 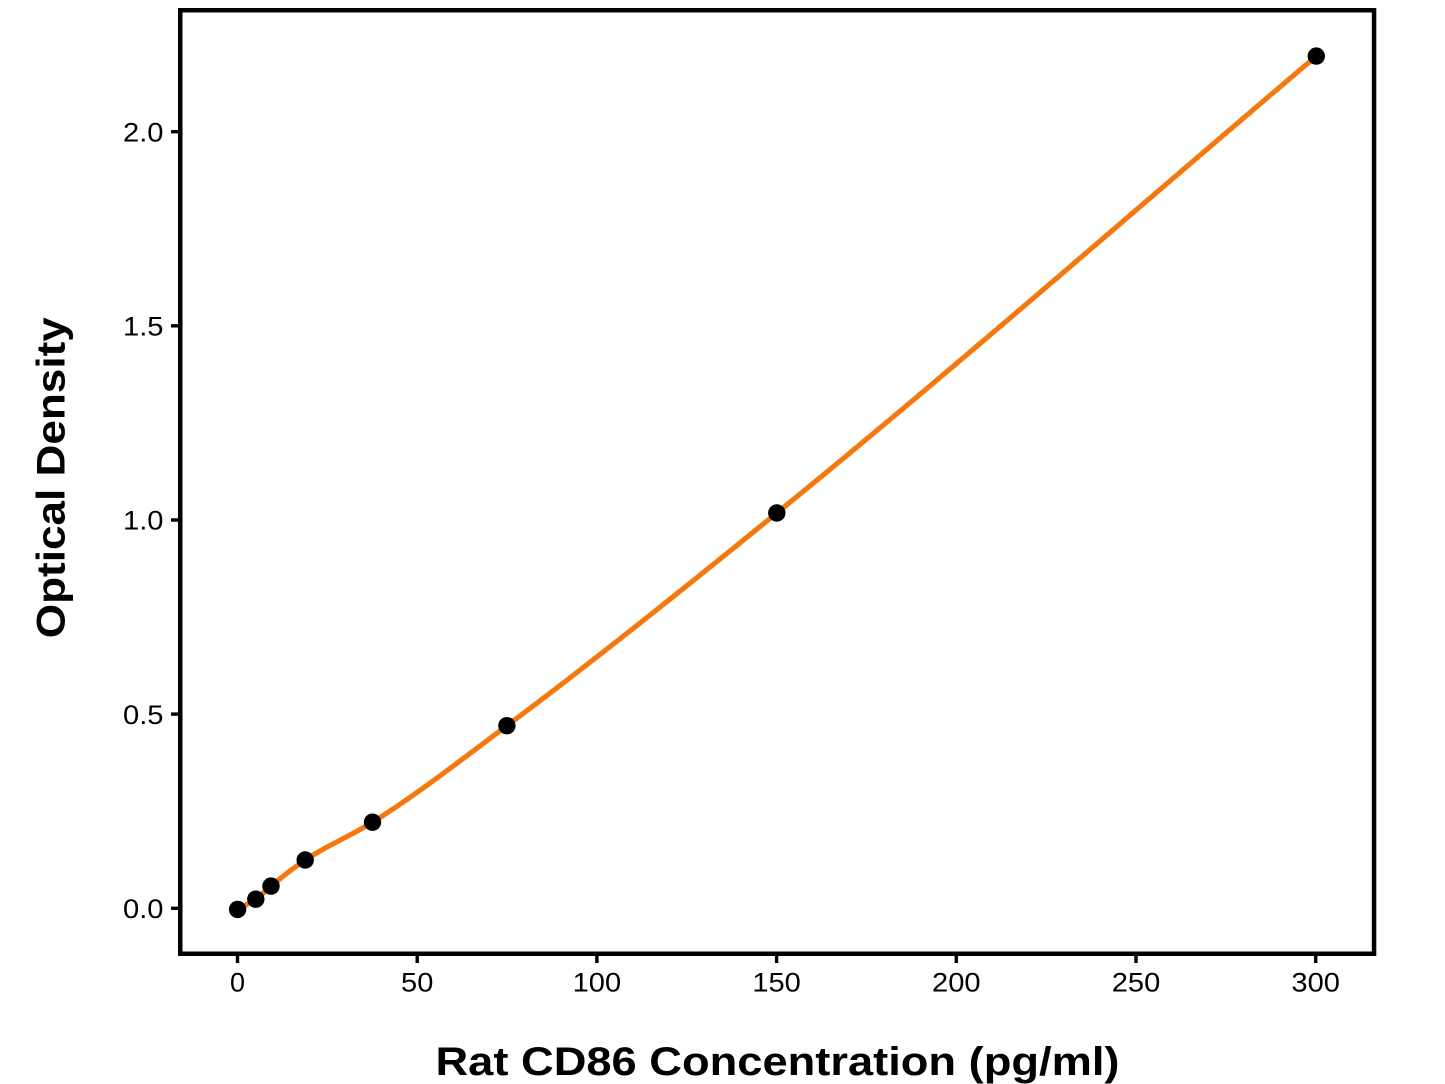 What do you see at coordinates (143, 715) in the screenshot?
I see `svg-text: 0.5` at bounding box center [143, 715].